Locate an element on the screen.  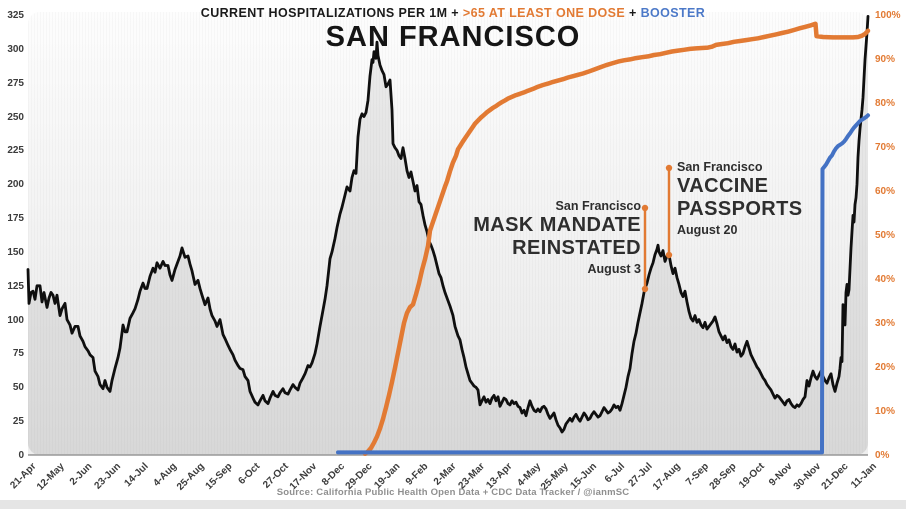
x-axis-tick-label: 2-Jun is located at coordinates (81, 474).